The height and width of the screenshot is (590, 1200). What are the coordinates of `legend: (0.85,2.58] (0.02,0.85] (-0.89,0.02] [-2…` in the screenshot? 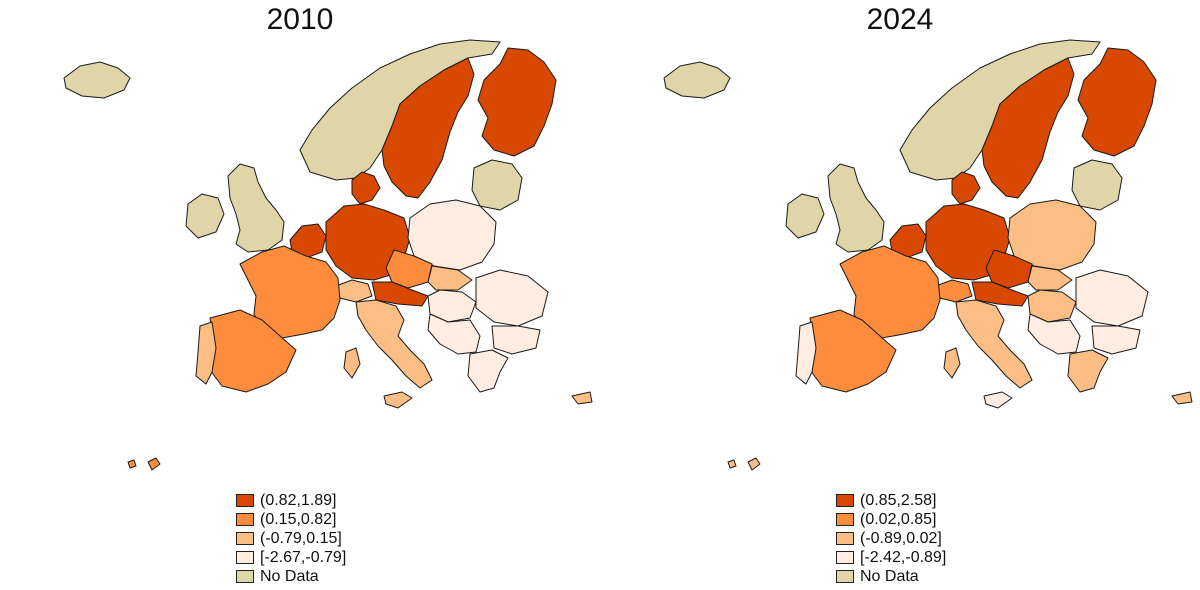 It's located at (891, 538).